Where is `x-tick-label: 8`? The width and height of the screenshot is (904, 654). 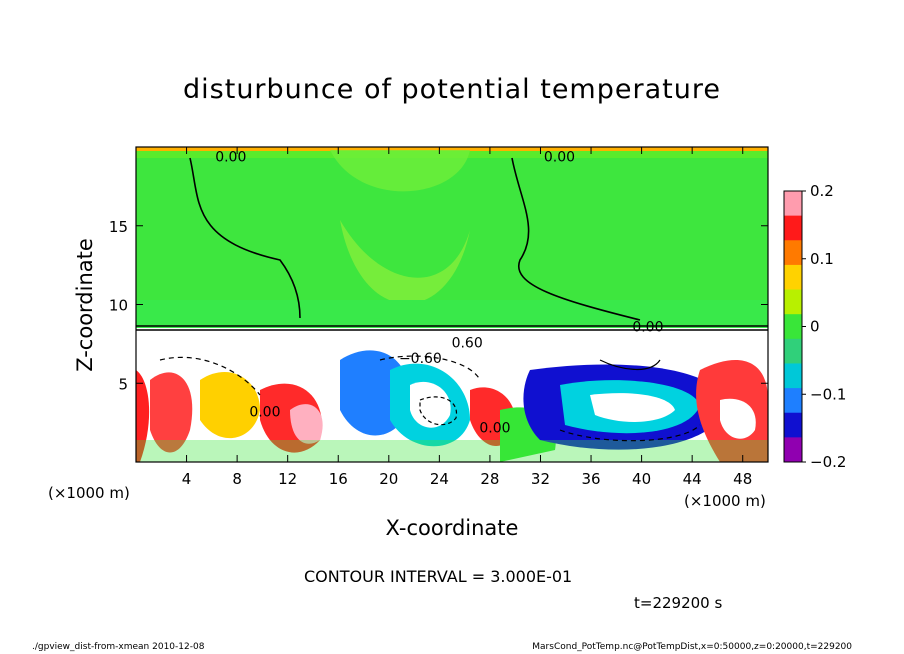 x-tick-label: 8 is located at coordinates (237, 479).